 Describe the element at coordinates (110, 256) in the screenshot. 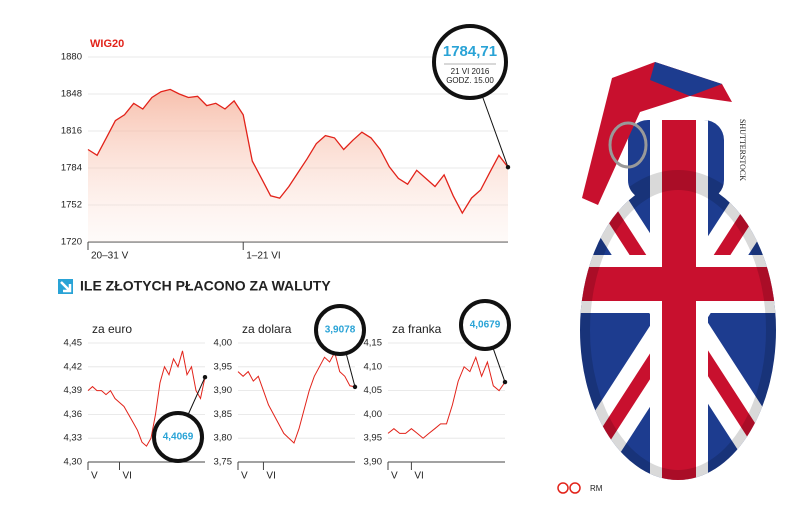

I see `x-tick-label: 20–31 V` at that location.